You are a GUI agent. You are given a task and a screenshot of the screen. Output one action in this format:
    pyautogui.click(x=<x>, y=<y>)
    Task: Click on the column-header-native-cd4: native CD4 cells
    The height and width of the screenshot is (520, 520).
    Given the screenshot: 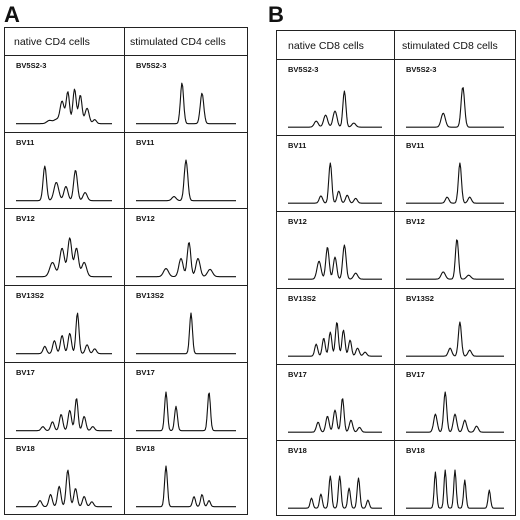 What is the action you would take?
    pyautogui.click(x=52, y=42)
    